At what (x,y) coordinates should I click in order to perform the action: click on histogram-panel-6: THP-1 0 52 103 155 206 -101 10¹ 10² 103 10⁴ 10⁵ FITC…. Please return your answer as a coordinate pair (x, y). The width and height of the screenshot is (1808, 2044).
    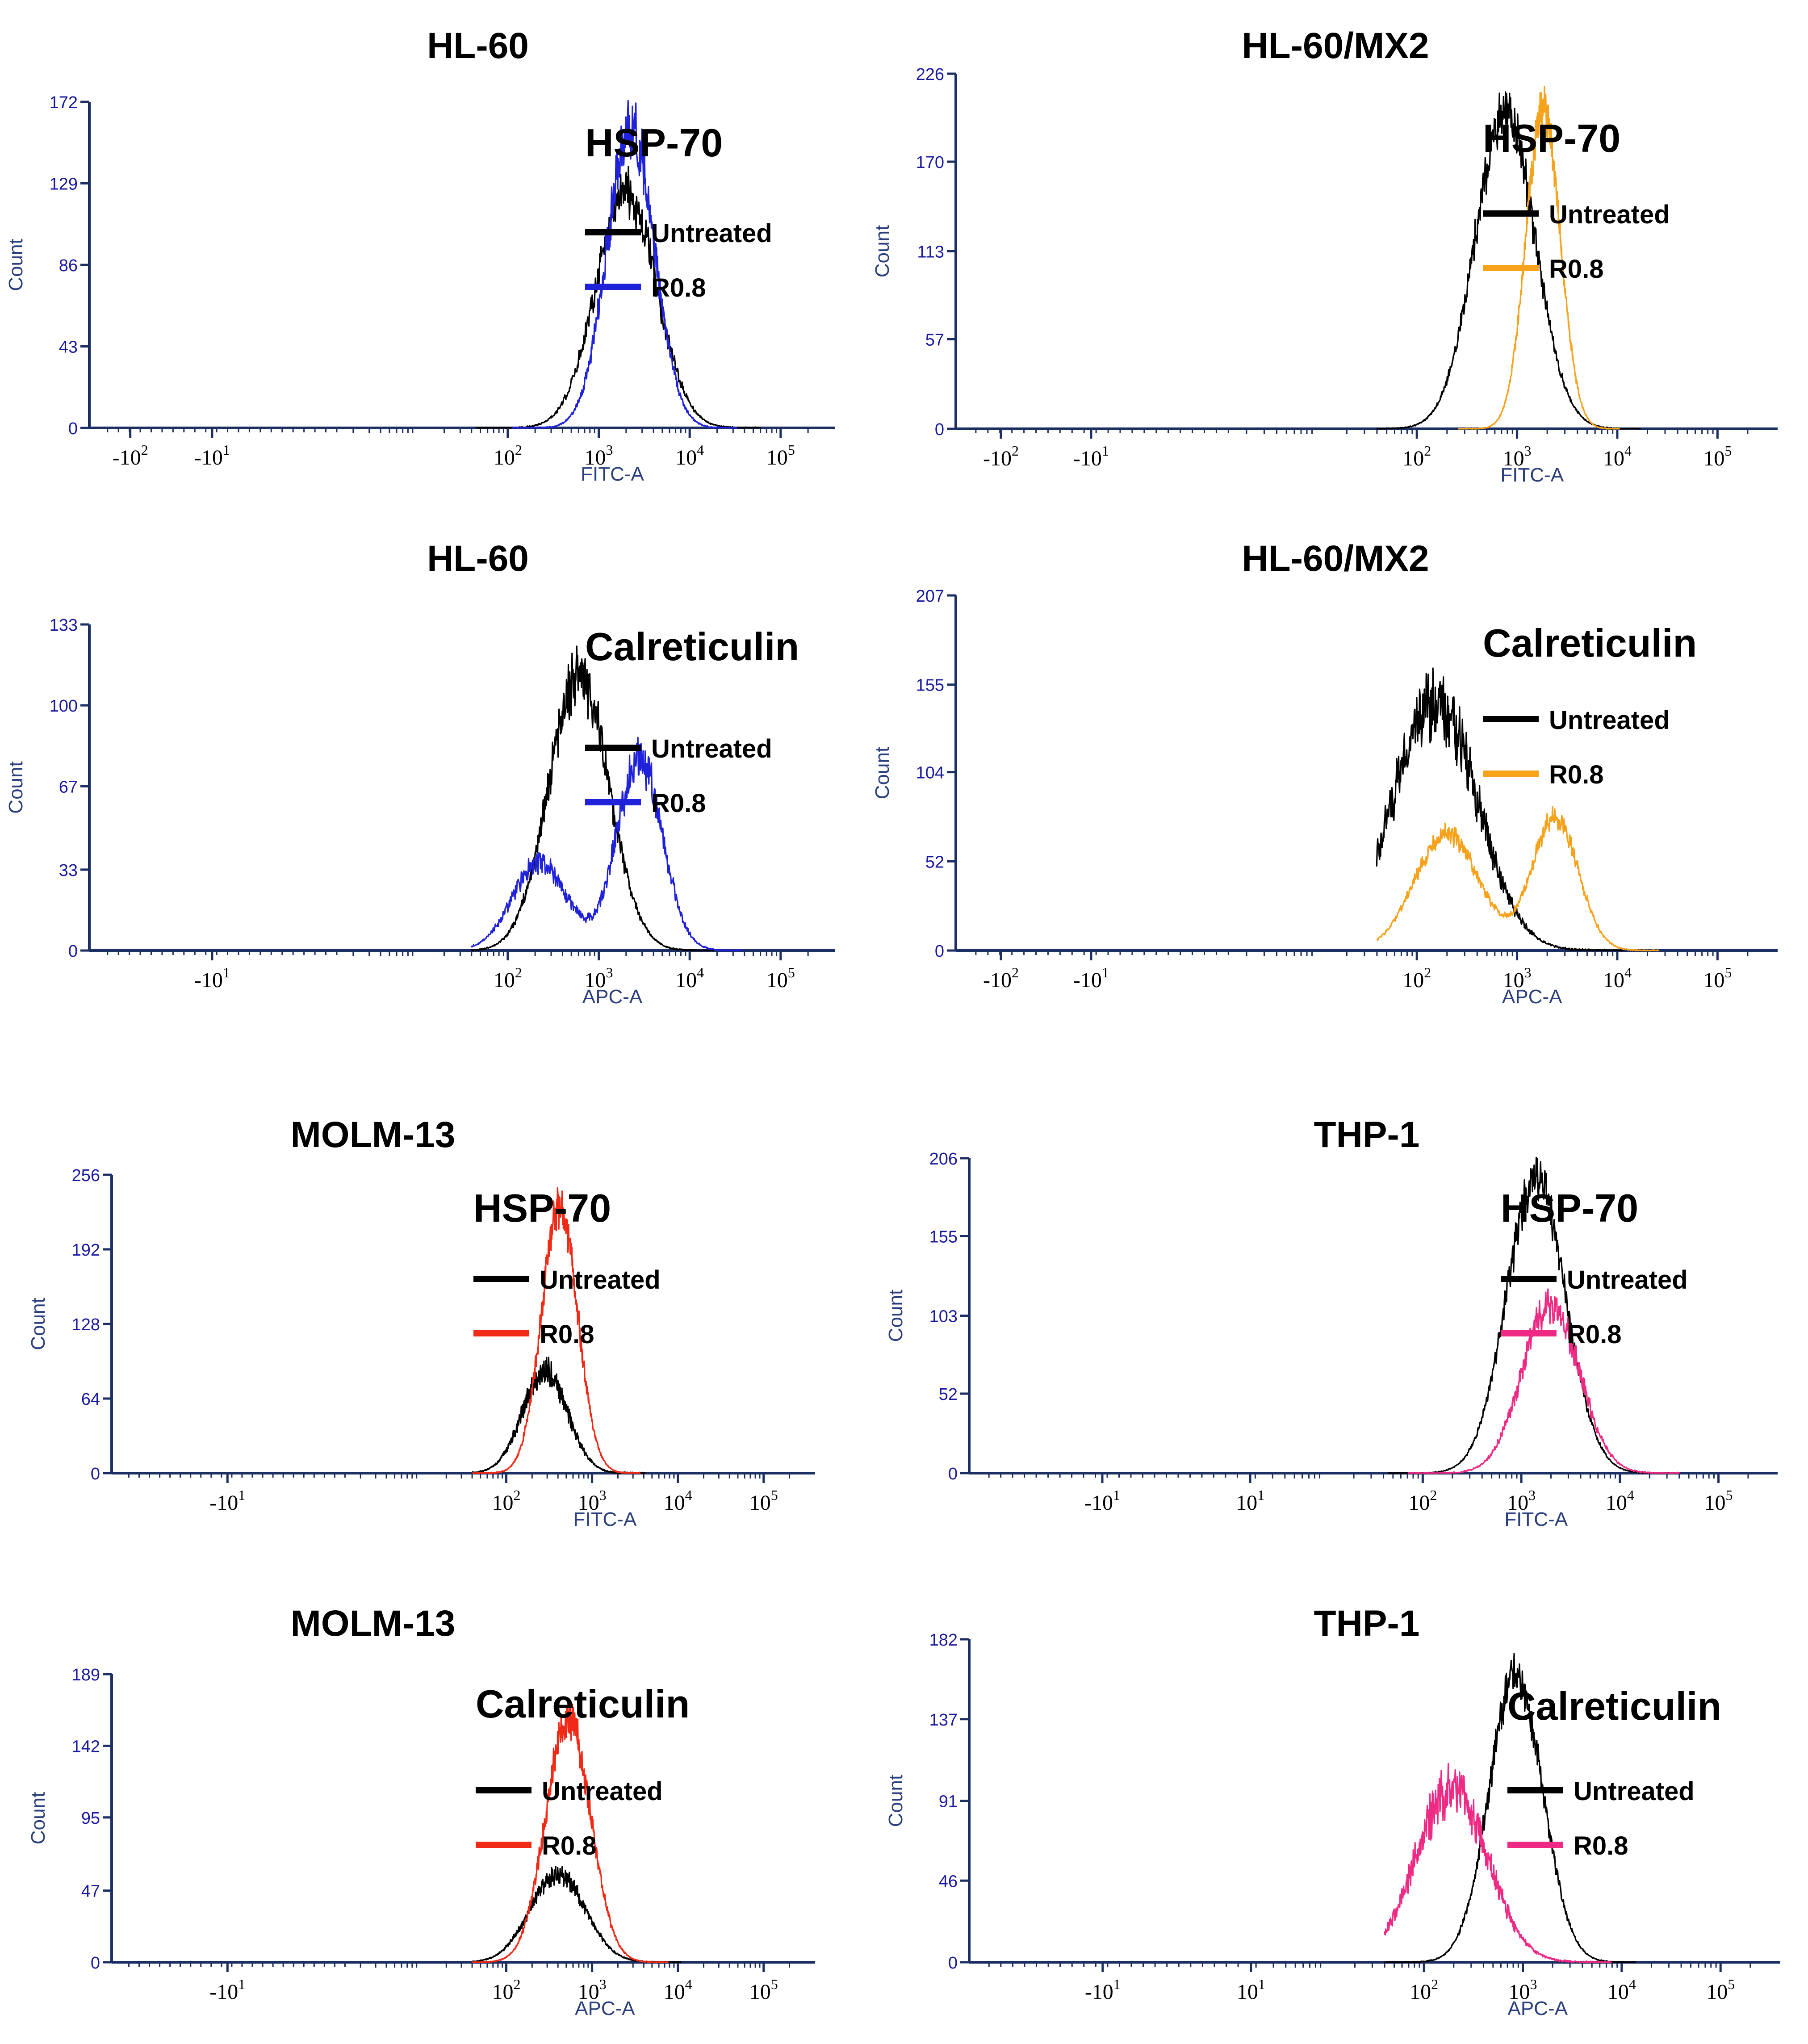
    Looking at the image, I should click on (1331, 1322).